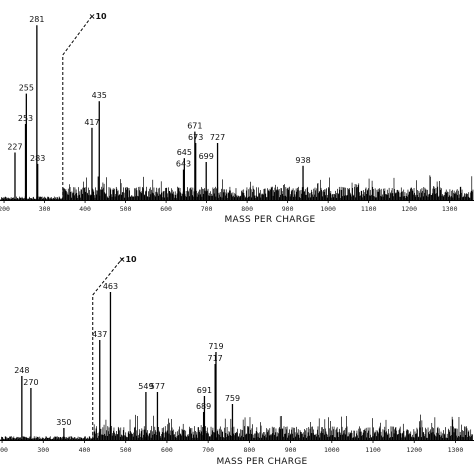  What do you see at coordinates (99, 95) in the screenshot?
I see `peak-label: 435` at bounding box center [99, 95].